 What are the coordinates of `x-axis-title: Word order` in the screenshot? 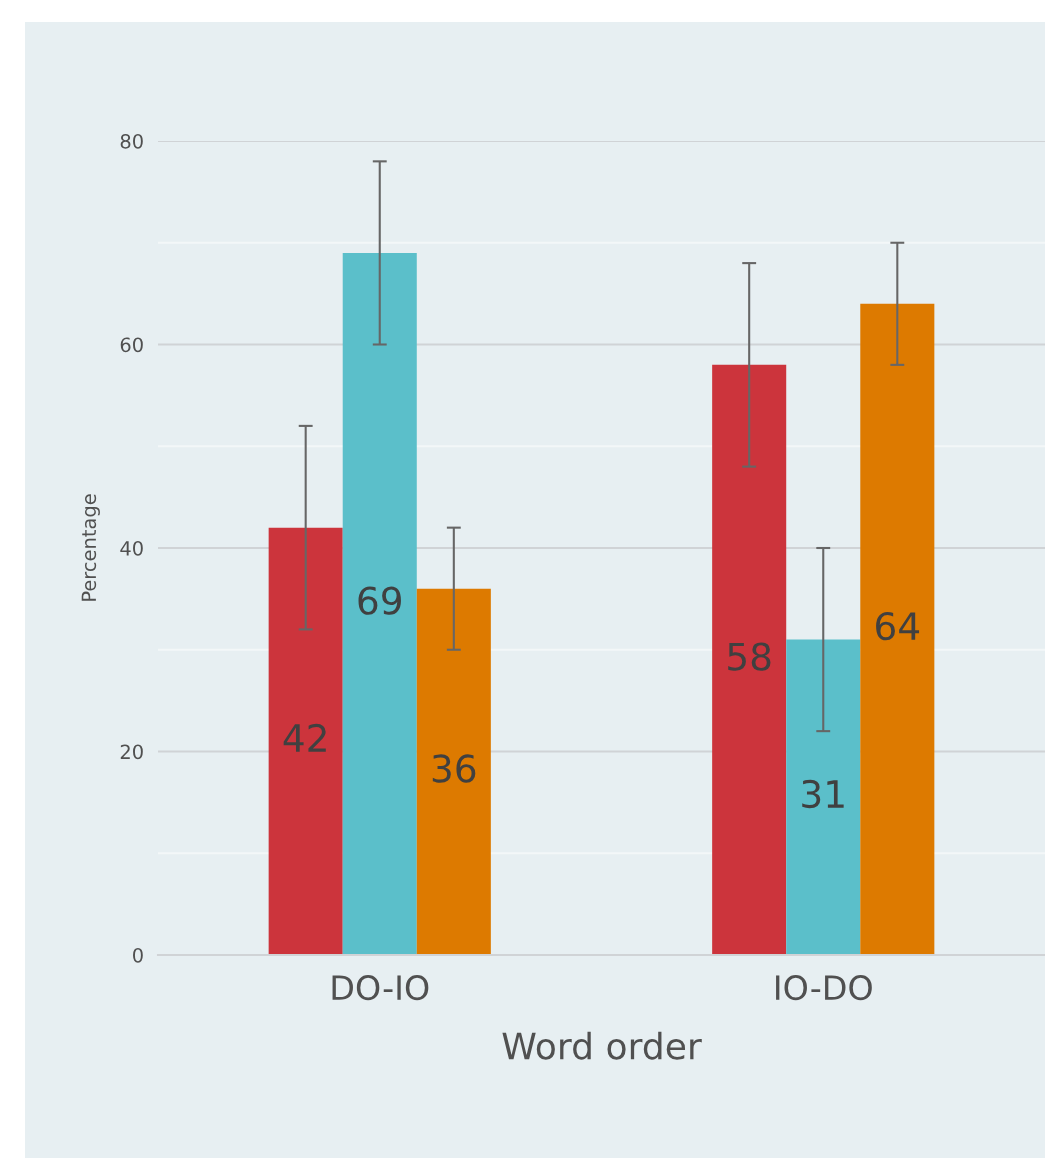 It's located at (602, 1045).